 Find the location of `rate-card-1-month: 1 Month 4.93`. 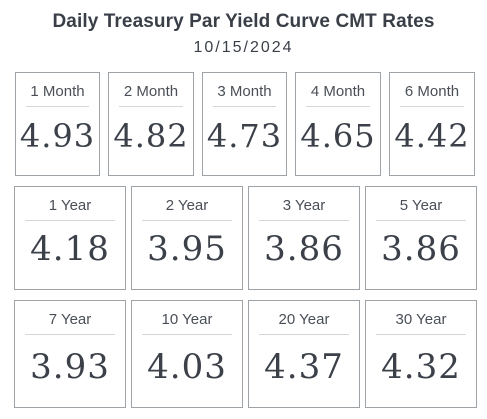

rate-card-1-month: 1 Month 4.93 is located at coordinates (57, 124).